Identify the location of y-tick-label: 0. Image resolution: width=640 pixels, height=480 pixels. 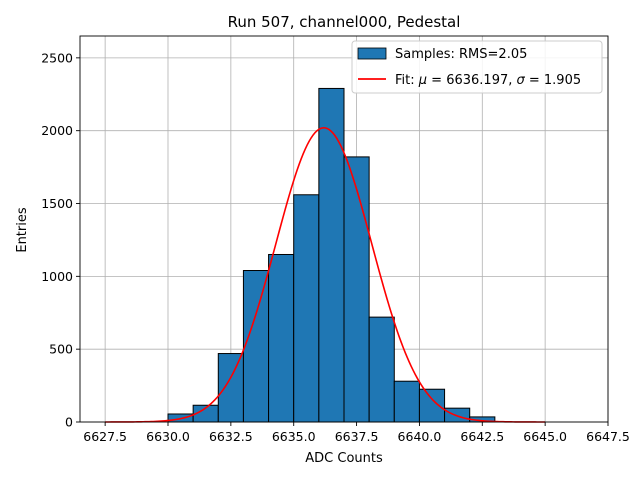
(69, 422).